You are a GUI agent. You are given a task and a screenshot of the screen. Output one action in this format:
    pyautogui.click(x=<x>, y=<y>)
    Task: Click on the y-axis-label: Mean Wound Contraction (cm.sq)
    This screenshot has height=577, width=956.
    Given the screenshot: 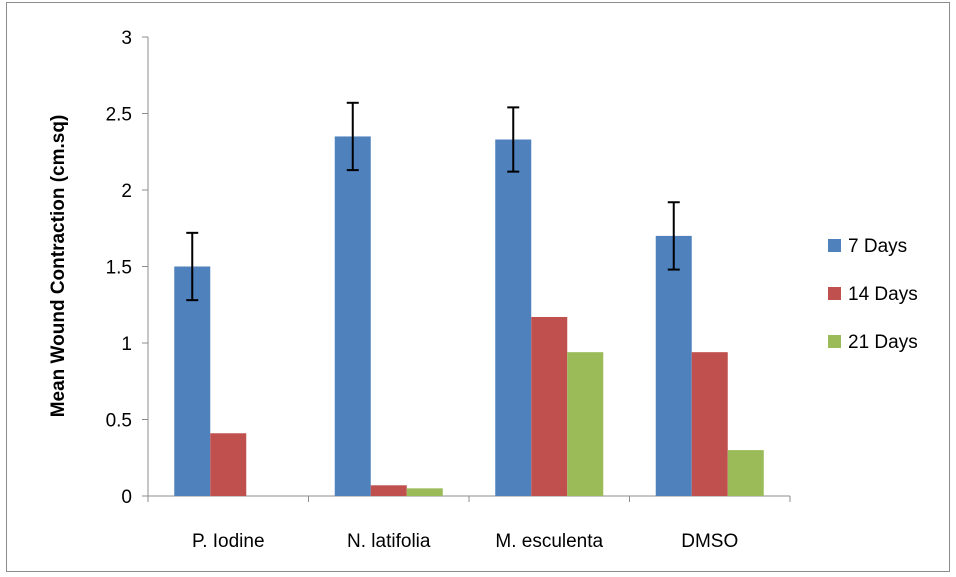 What is the action you would take?
    pyautogui.click(x=58, y=266)
    